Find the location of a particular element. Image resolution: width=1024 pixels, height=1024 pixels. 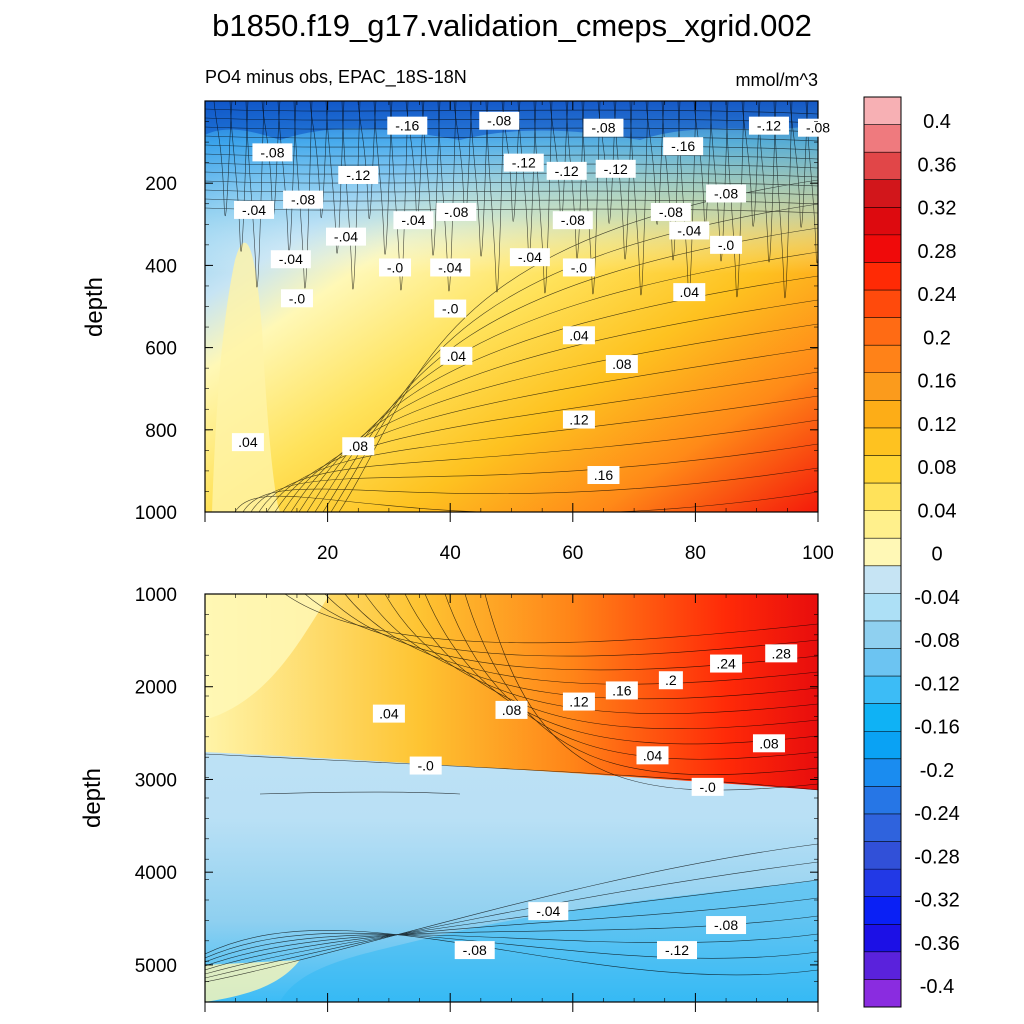

contour-label: .28 is located at coordinates (781, 653).